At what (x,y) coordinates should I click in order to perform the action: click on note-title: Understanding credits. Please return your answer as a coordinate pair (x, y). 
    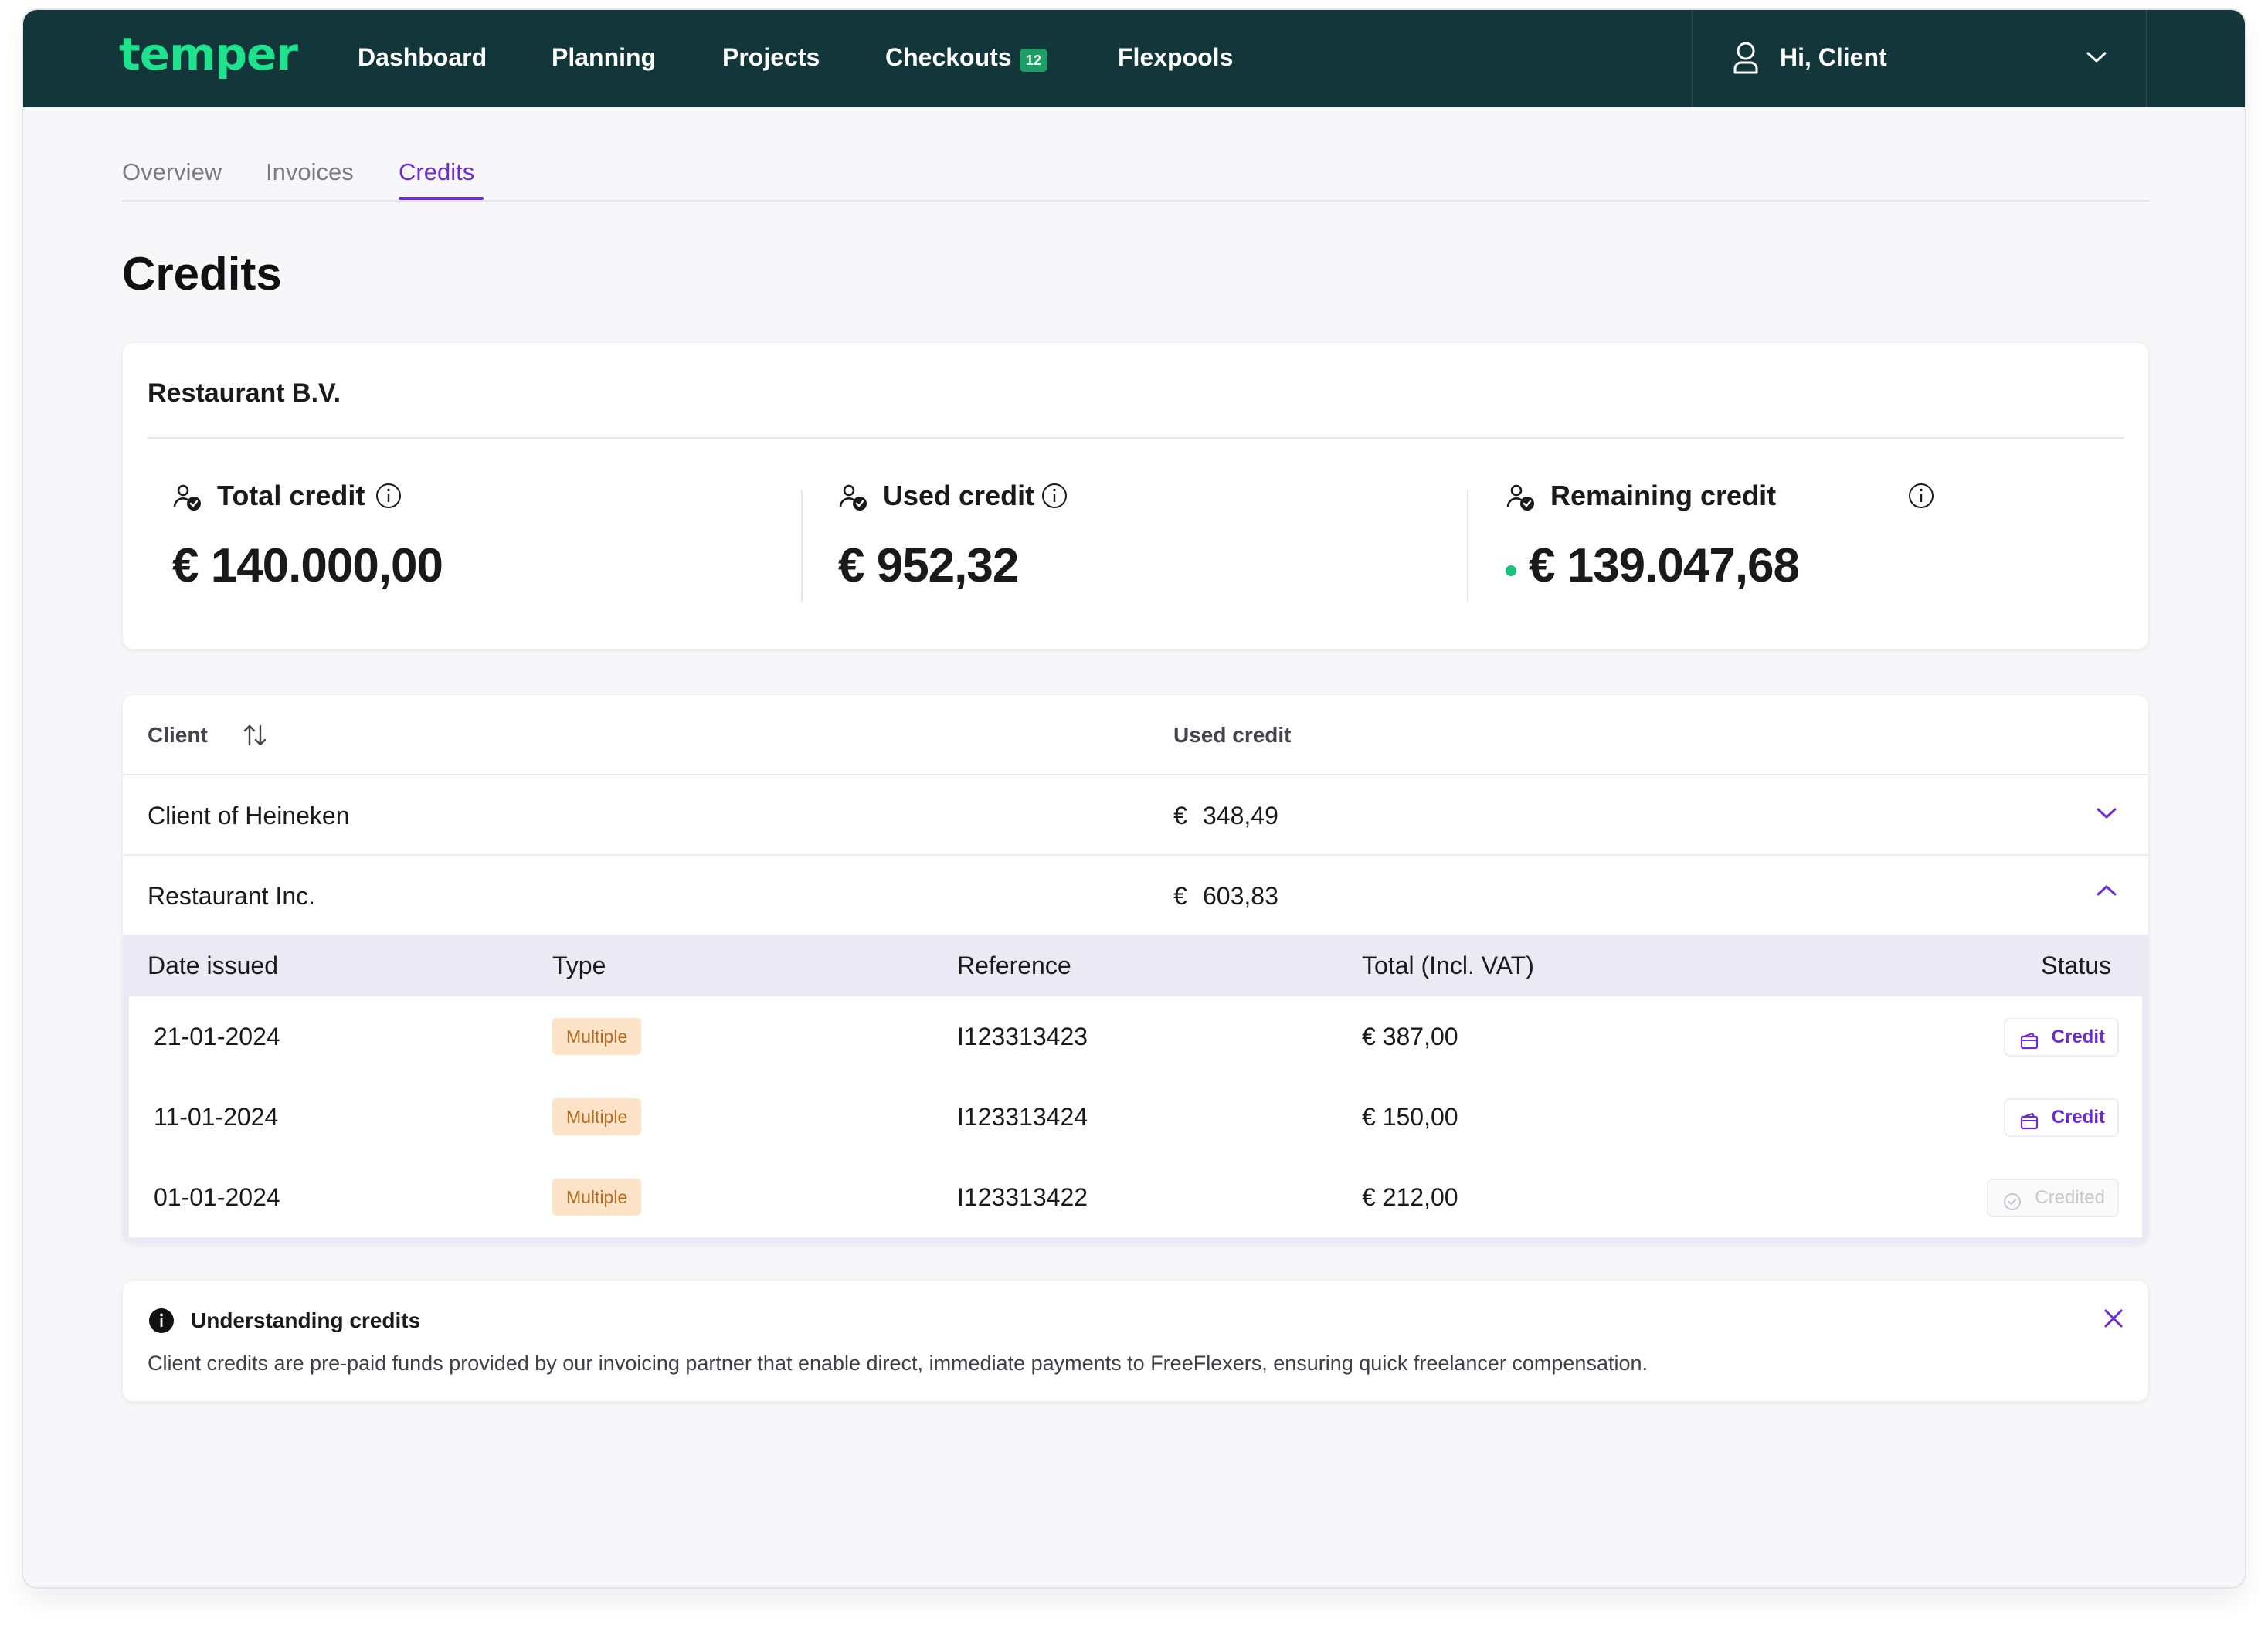
    Looking at the image, I should click on (306, 1320).